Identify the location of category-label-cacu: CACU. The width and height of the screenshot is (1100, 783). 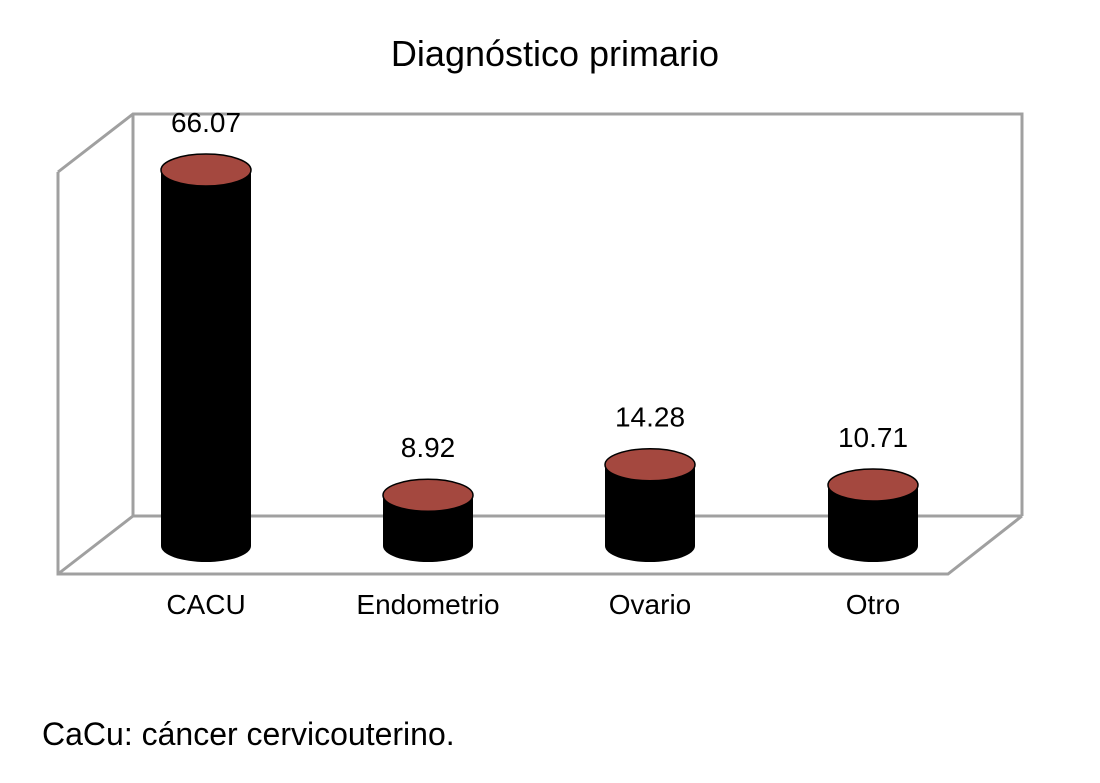
(205, 604).